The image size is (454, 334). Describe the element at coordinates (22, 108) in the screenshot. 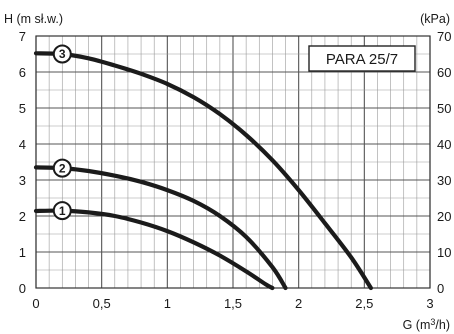

I see `y-tick-label-left: 5` at that location.